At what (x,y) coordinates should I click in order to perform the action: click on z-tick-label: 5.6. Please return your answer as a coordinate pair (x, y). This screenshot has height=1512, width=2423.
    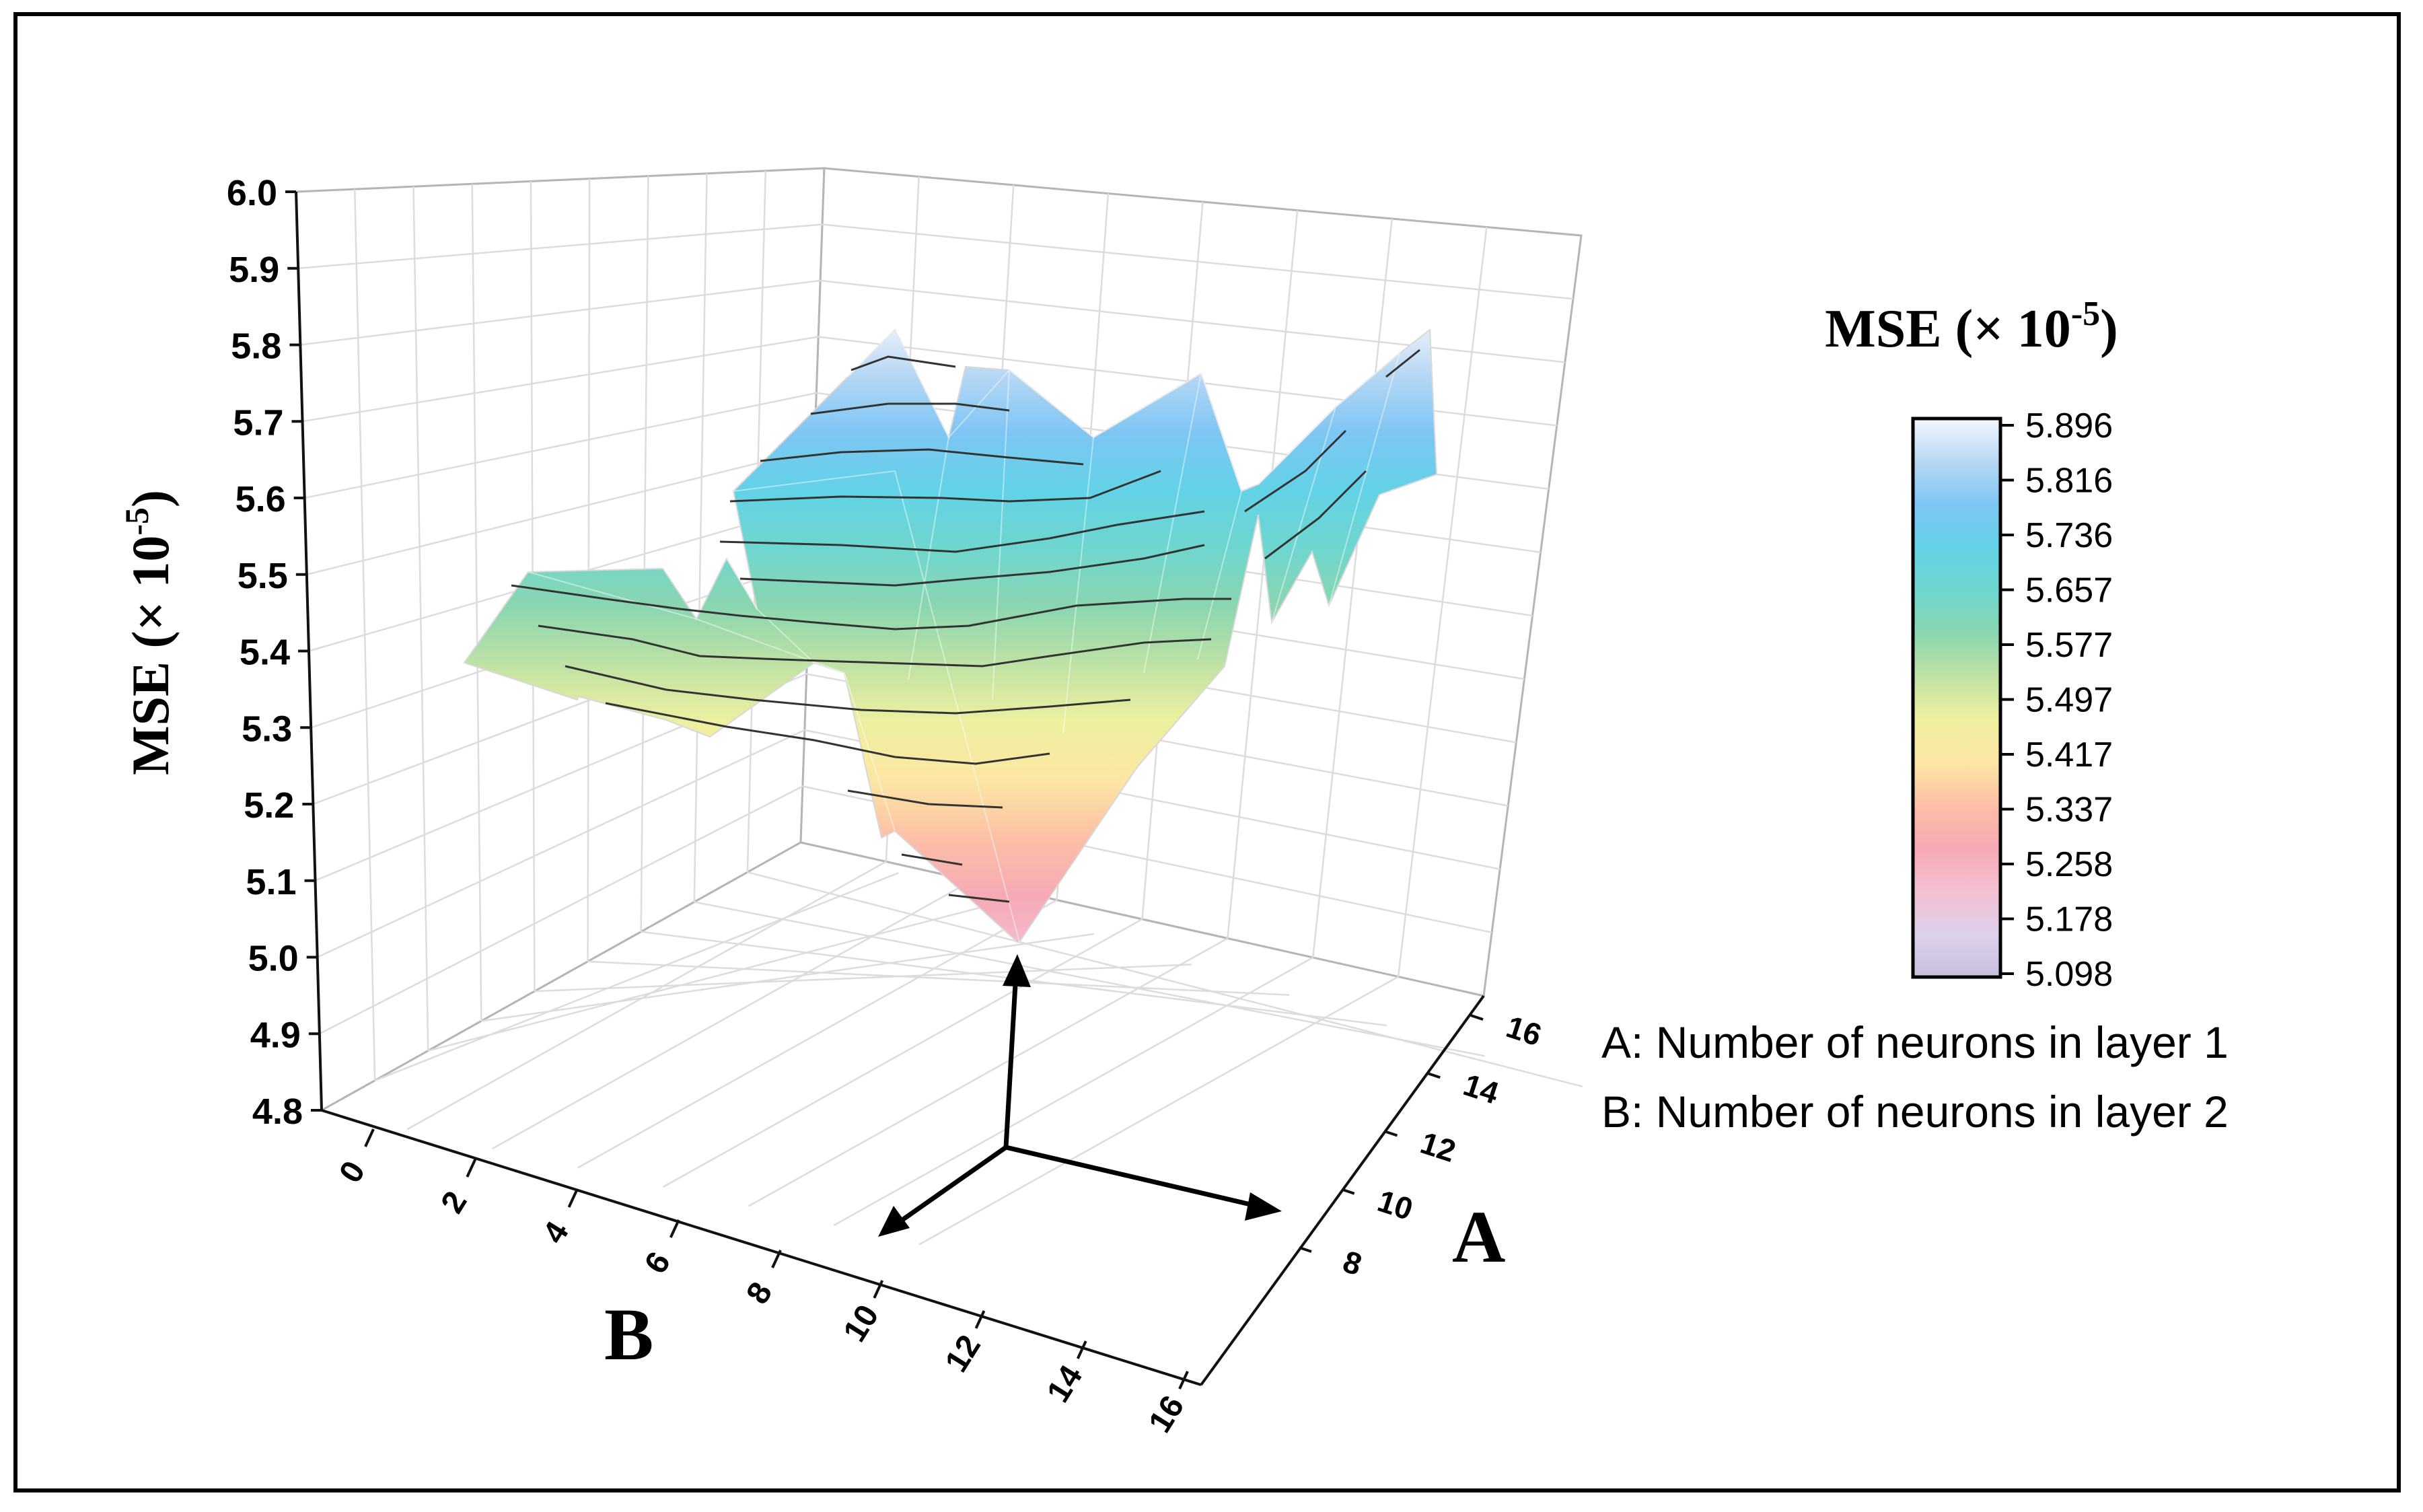
    Looking at the image, I should click on (261, 499).